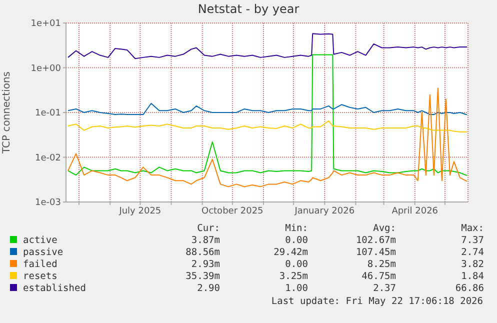 The image size is (497, 323). What do you see at coordinates (472, 252) in the screenshot?
I see `text: 2.74` at bounding box center [472, 252].